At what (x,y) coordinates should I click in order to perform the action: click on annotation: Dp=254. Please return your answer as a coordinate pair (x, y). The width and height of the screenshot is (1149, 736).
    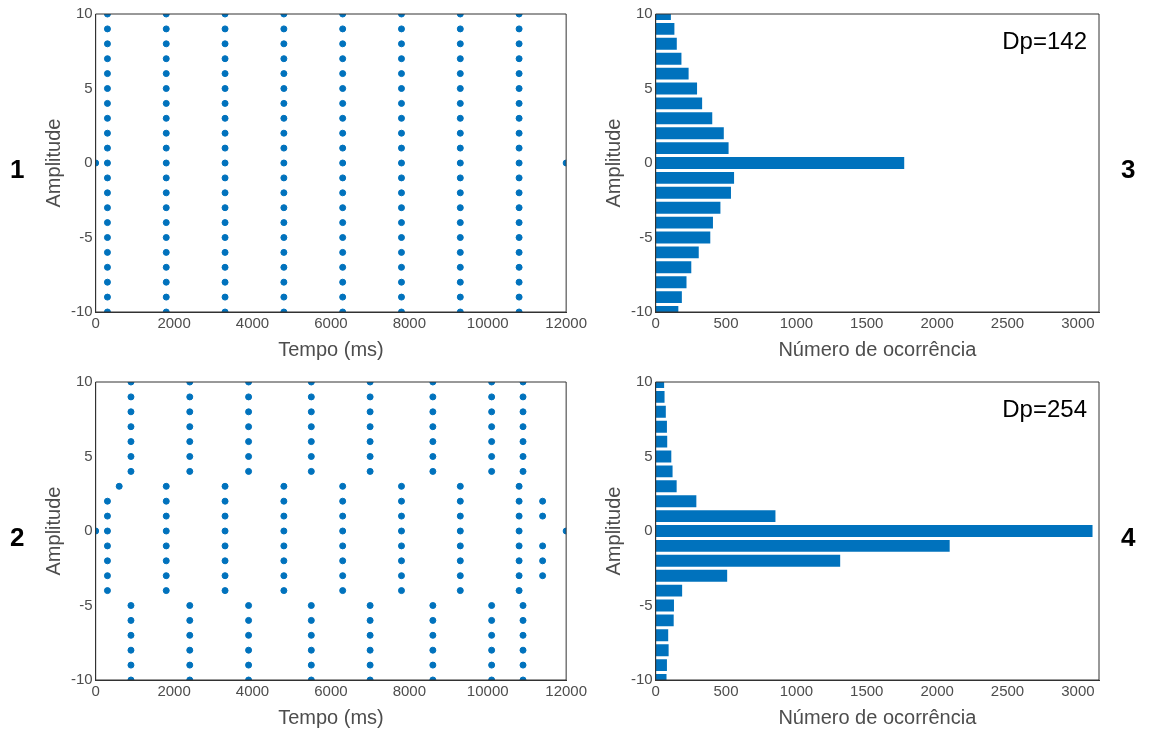
    Looking at the image, I should click on (1044, 408).